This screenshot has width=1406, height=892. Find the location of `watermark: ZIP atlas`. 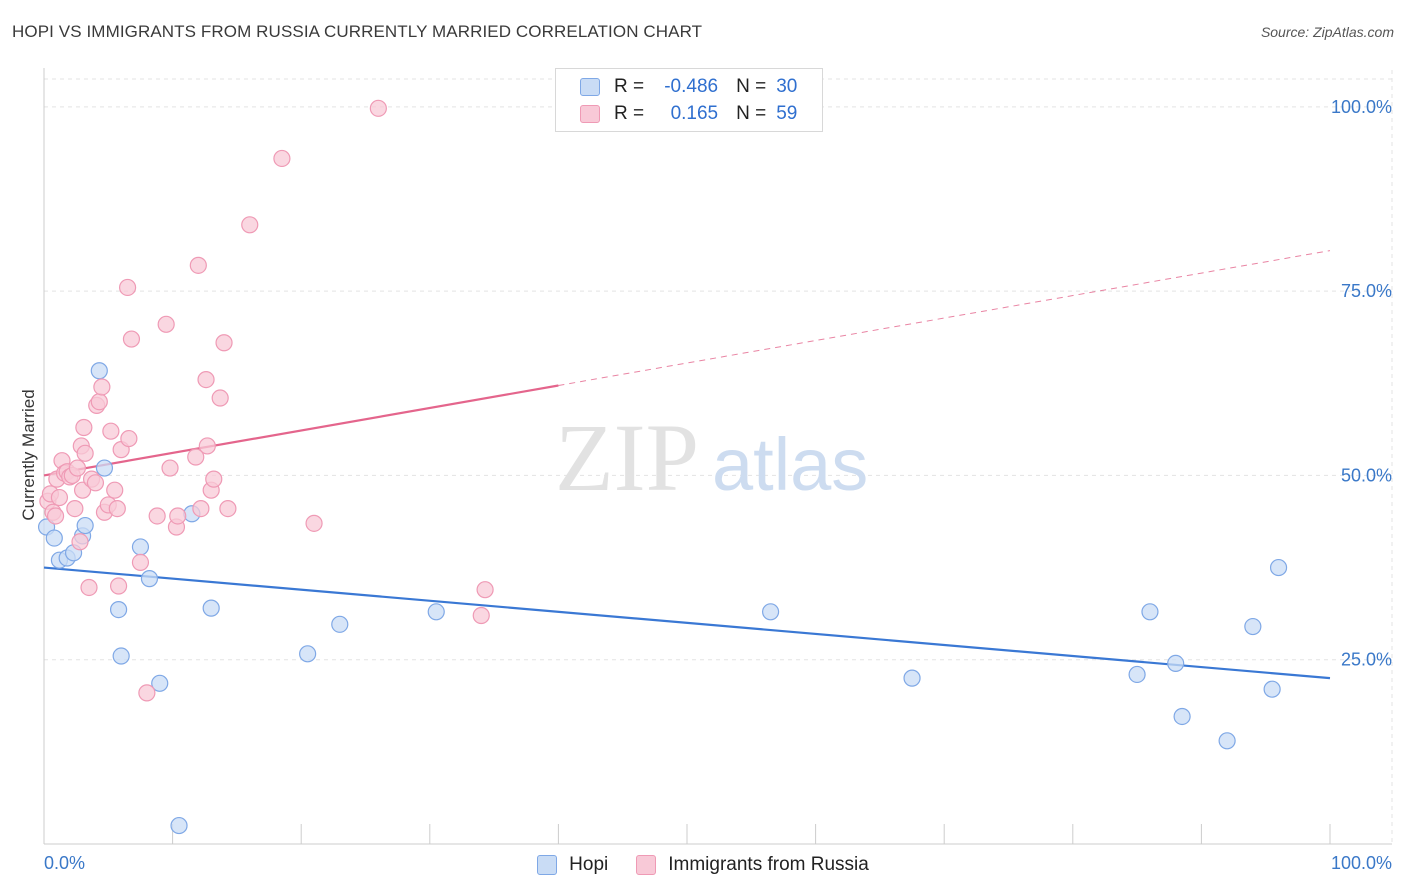

watermark: ZIP atlas is located at coordinates (711, 457).